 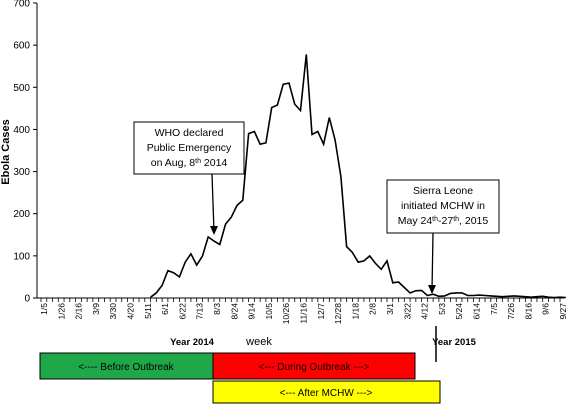 I want to click on period-bar-before: <---- Before Outbreak, so click(x=126, y=366).